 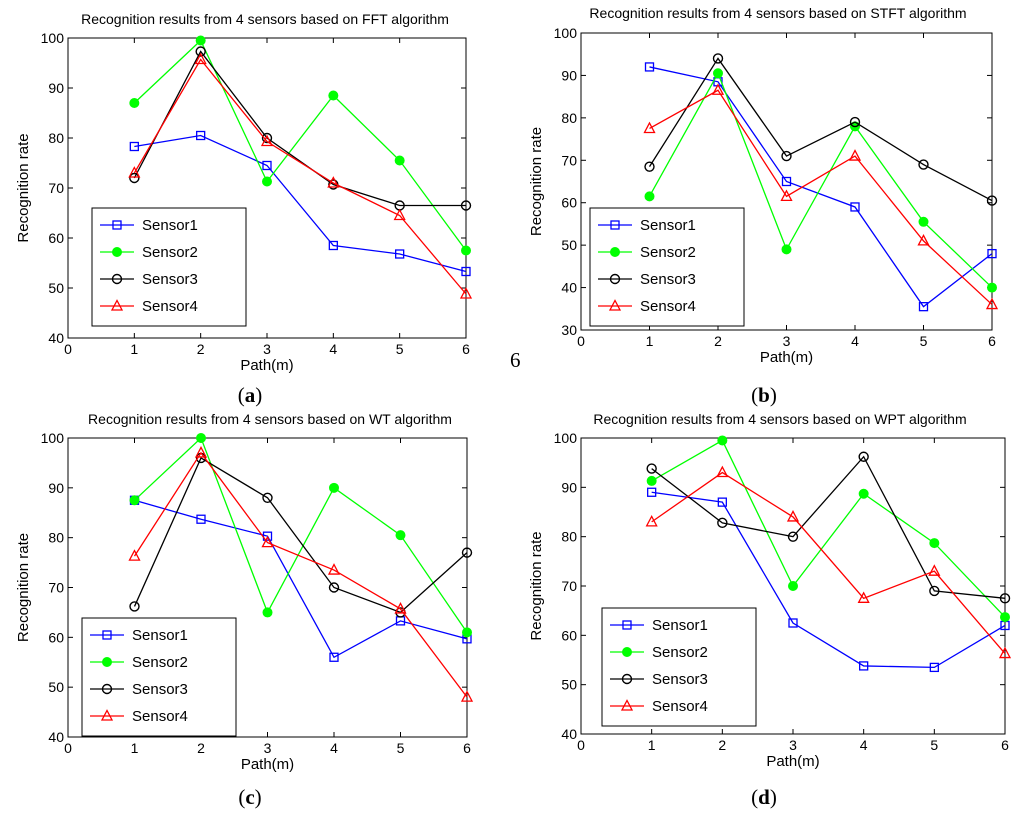 What do you see at coordinates (56, 588) in the screenshot?
I see `y-tick-label: 70` at bounding box center [56, 588].